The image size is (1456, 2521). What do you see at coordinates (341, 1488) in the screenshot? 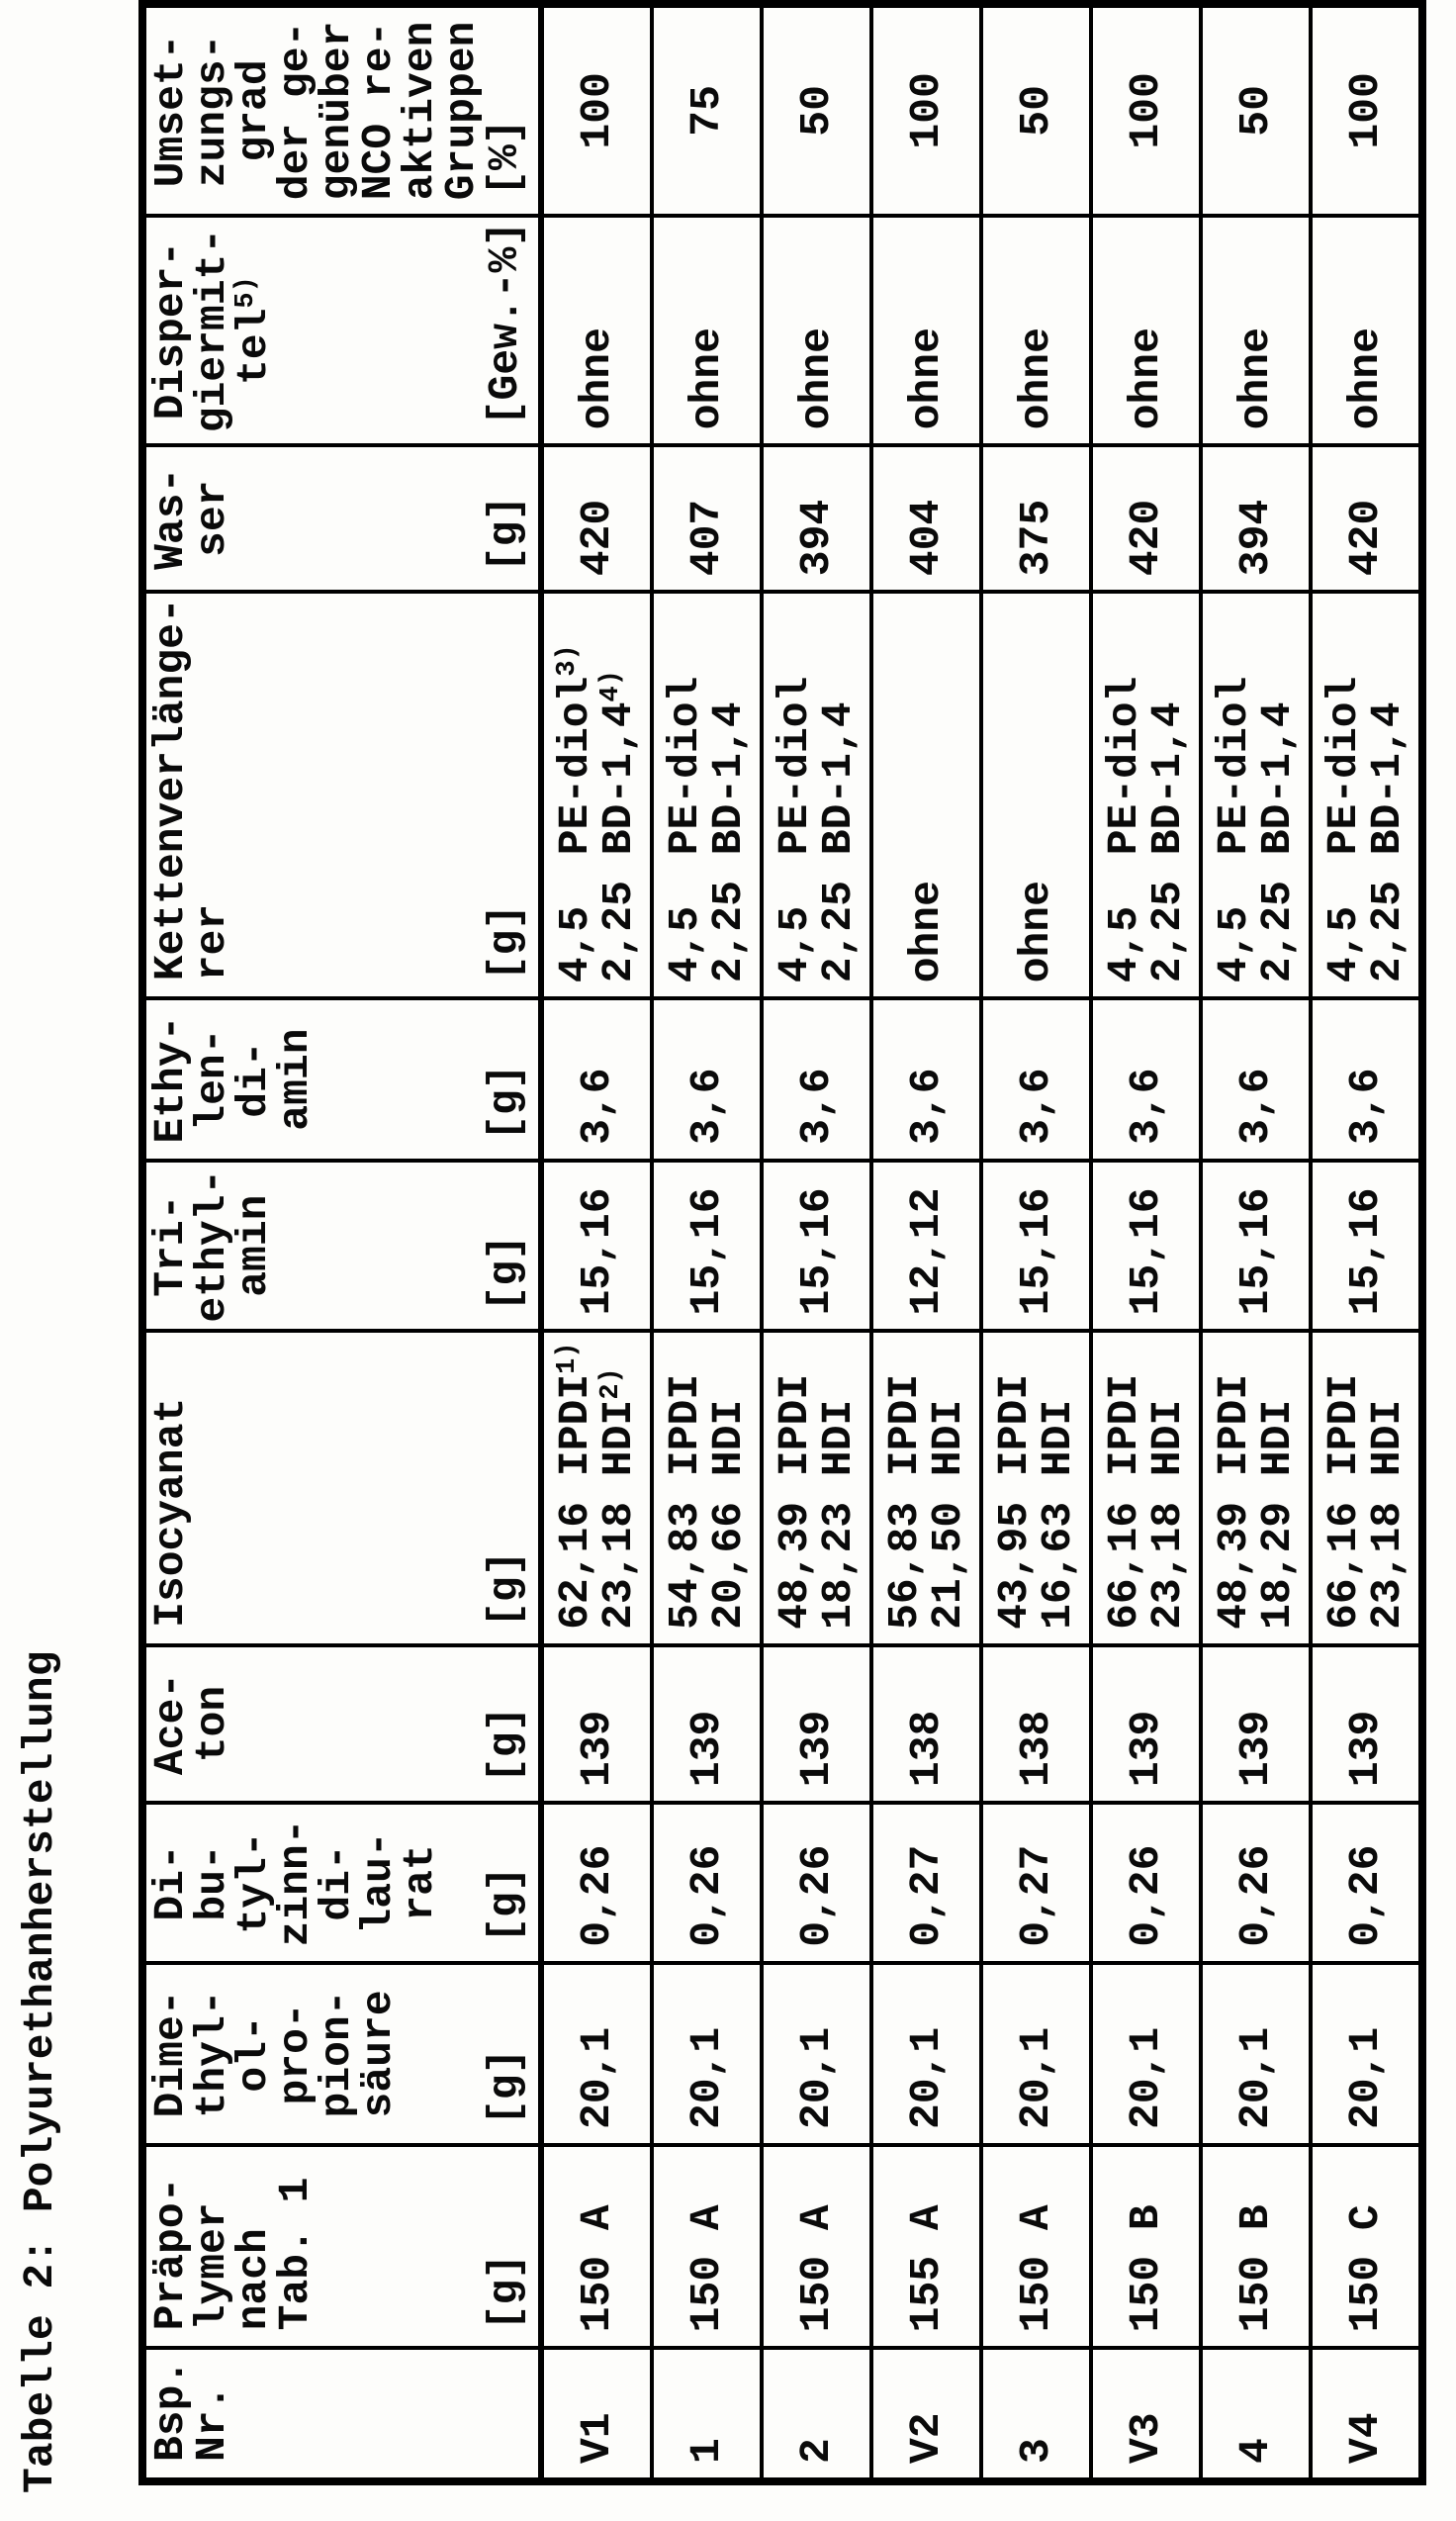
I see `column-header-isocyanat: Isocyanat [g]` at bounding box center [341, 1488].